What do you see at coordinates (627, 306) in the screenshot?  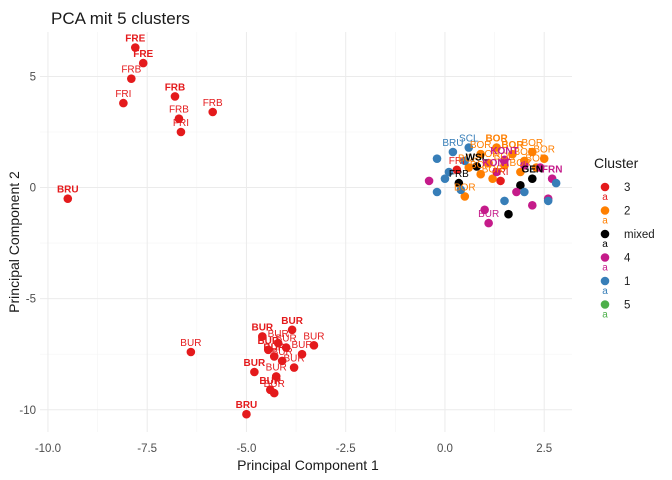 I see `legend-label: 5` at bounding box center [627, 306].